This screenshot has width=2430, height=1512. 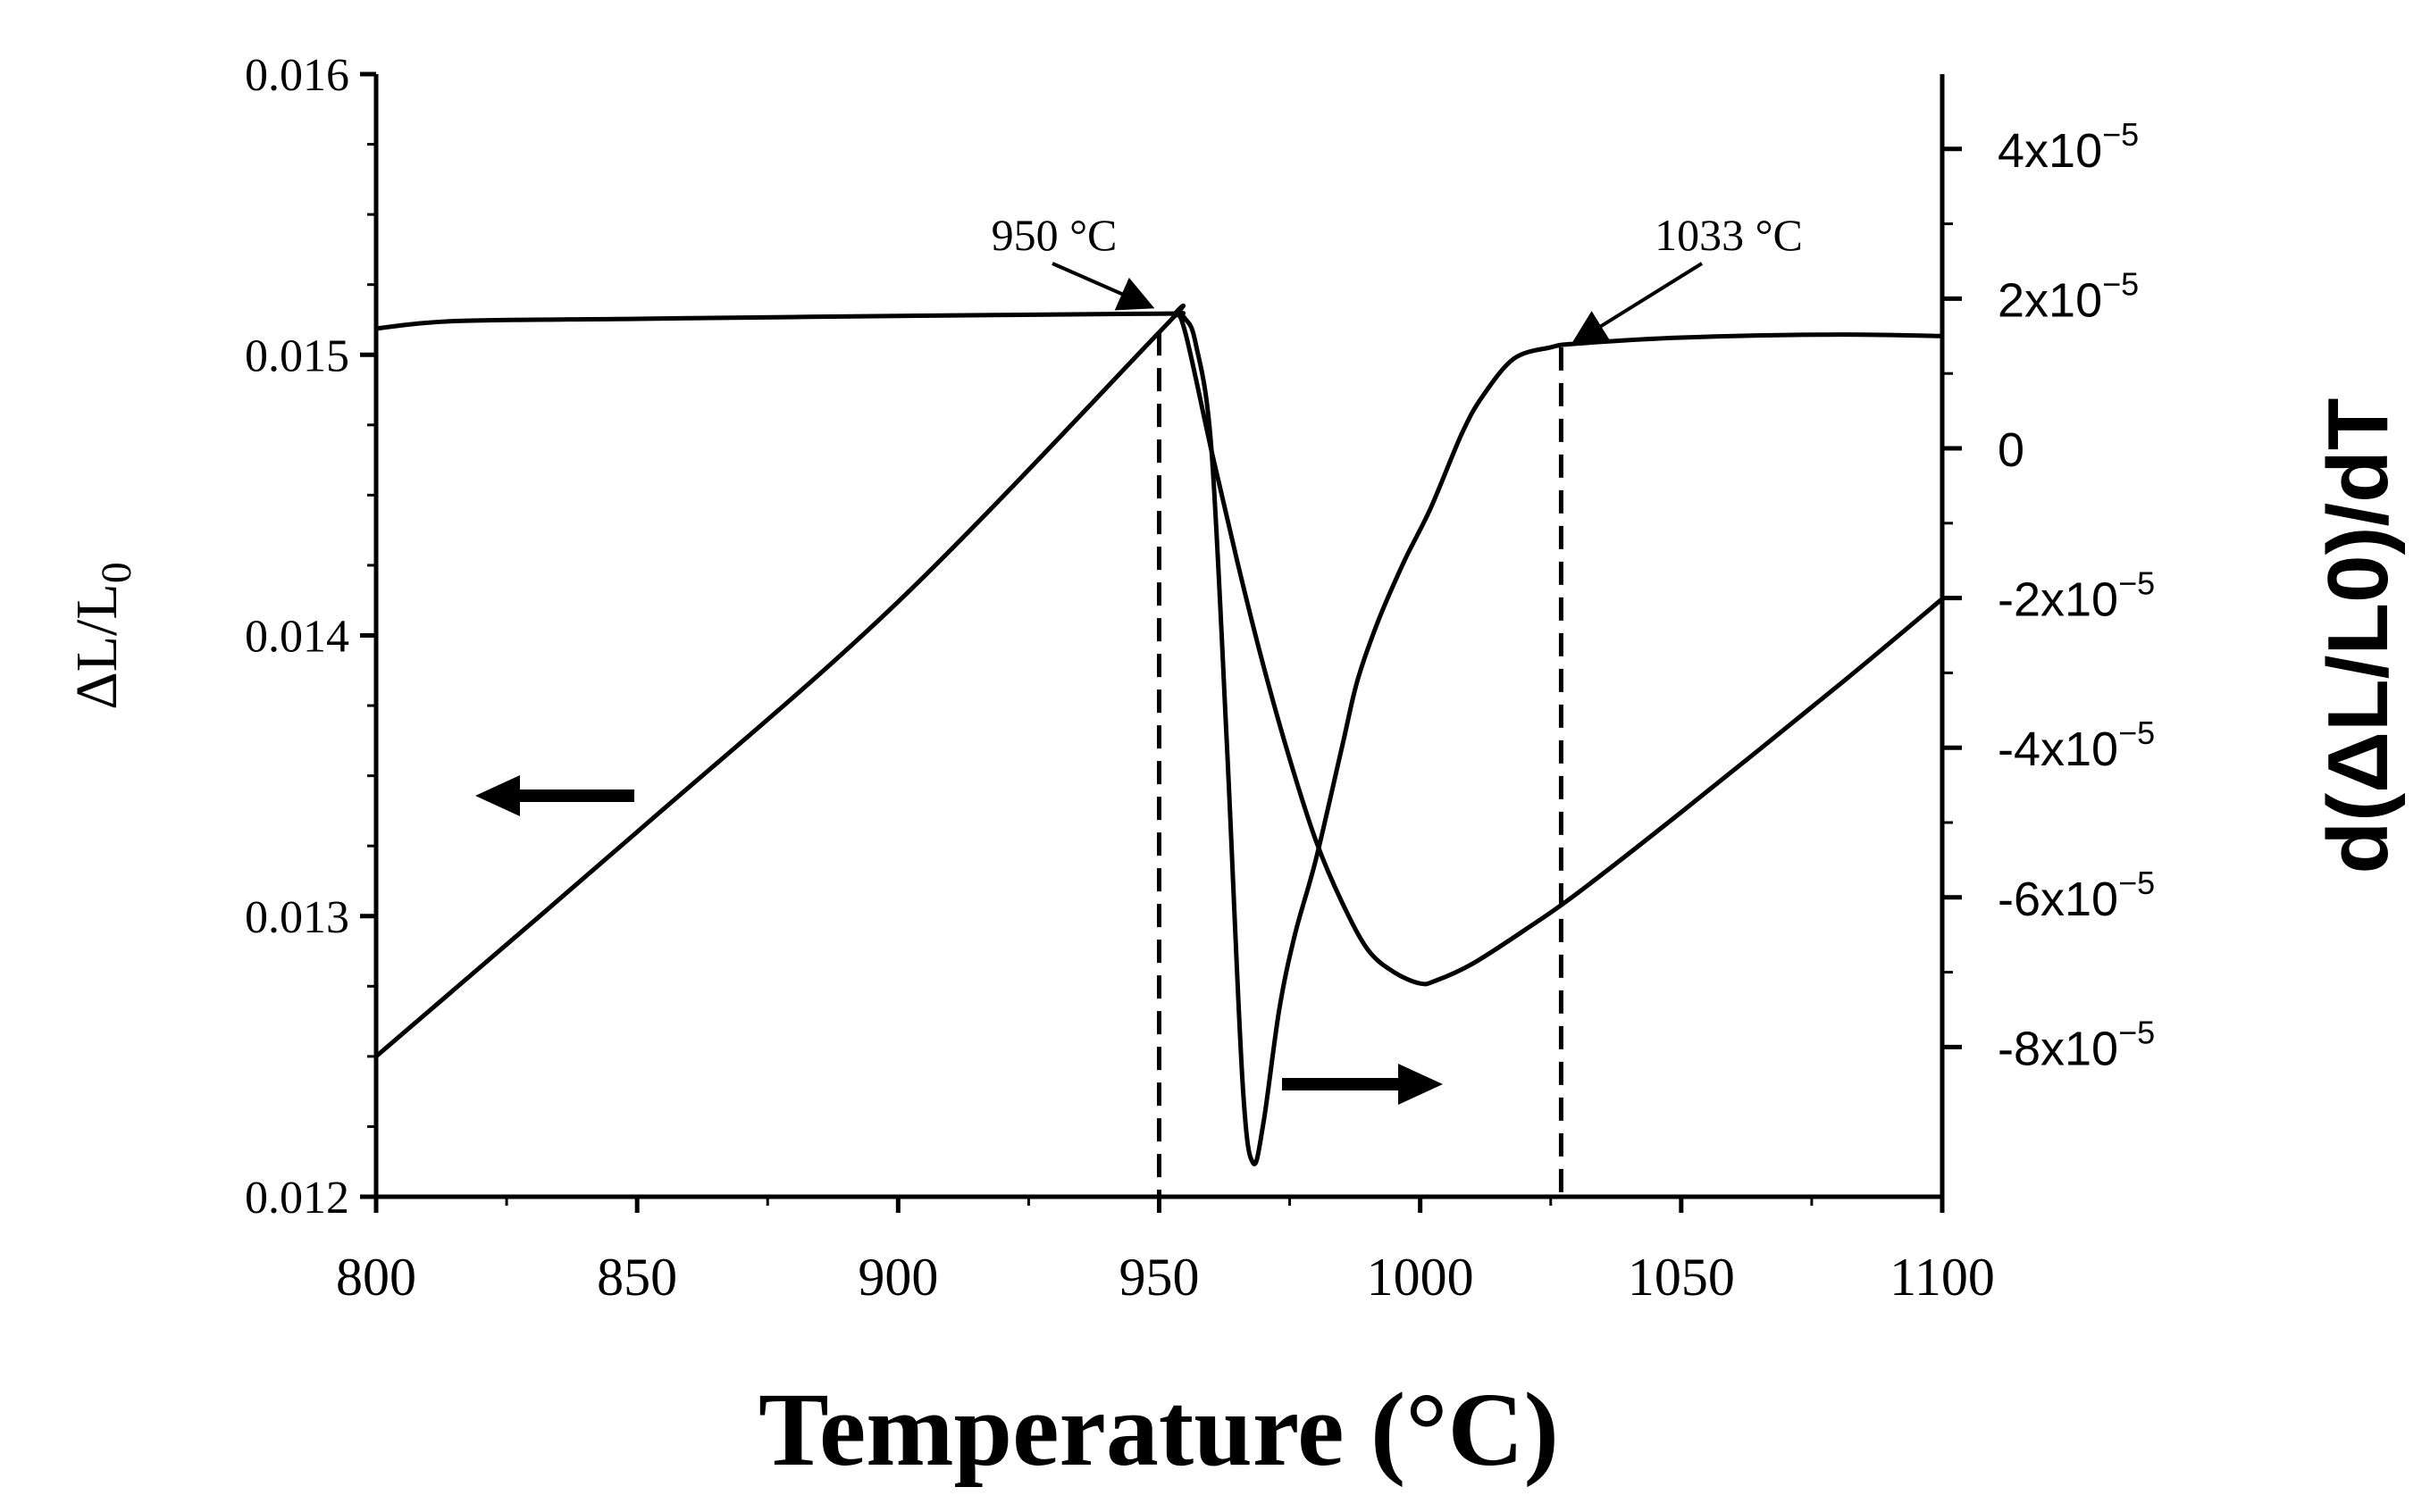 What do you see at coordinates (1398, 278) in the screenshot?
I see `annotations: 950 °C 1033 °C` at bounding box center [1398, 278].